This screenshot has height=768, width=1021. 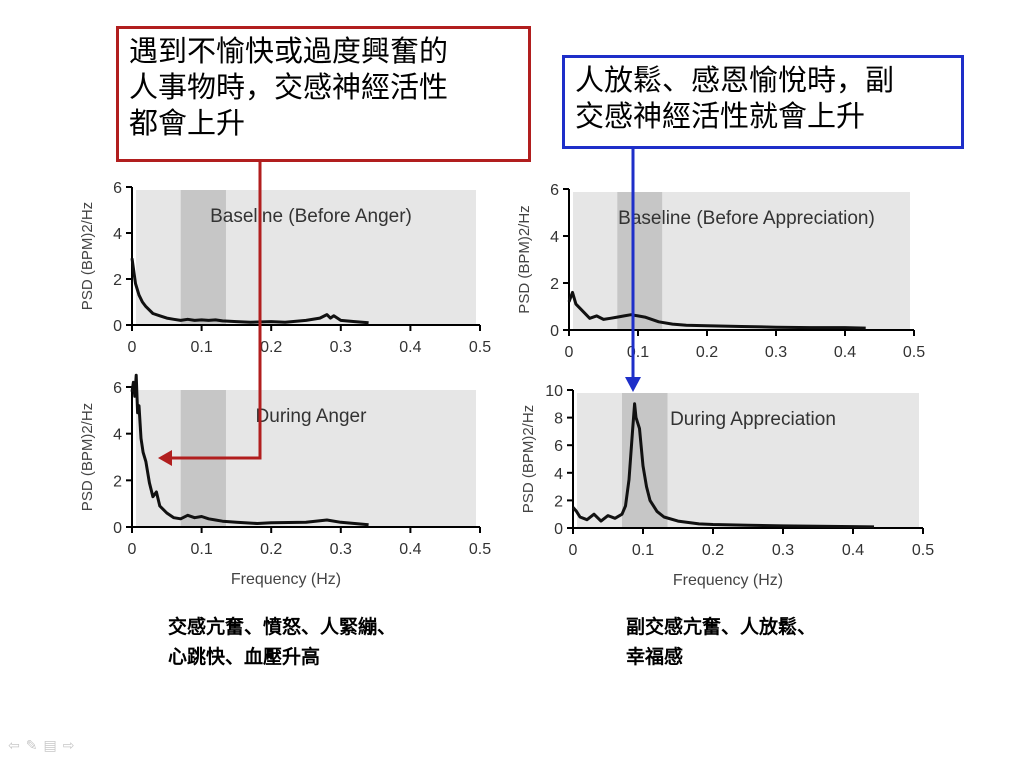 I want to click on panel-title: Baseline (Before Anger), so click(x=311, y=216).